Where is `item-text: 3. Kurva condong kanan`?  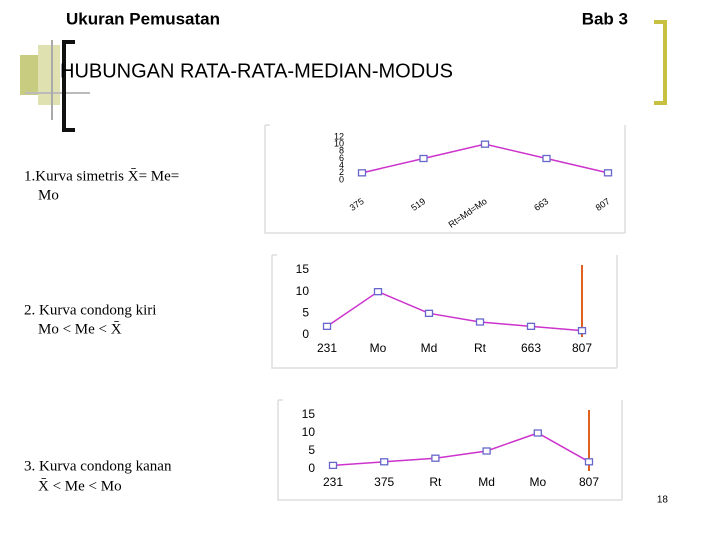
item-text: 3. Kurva condong kanan is located at coordinates (98, 466).